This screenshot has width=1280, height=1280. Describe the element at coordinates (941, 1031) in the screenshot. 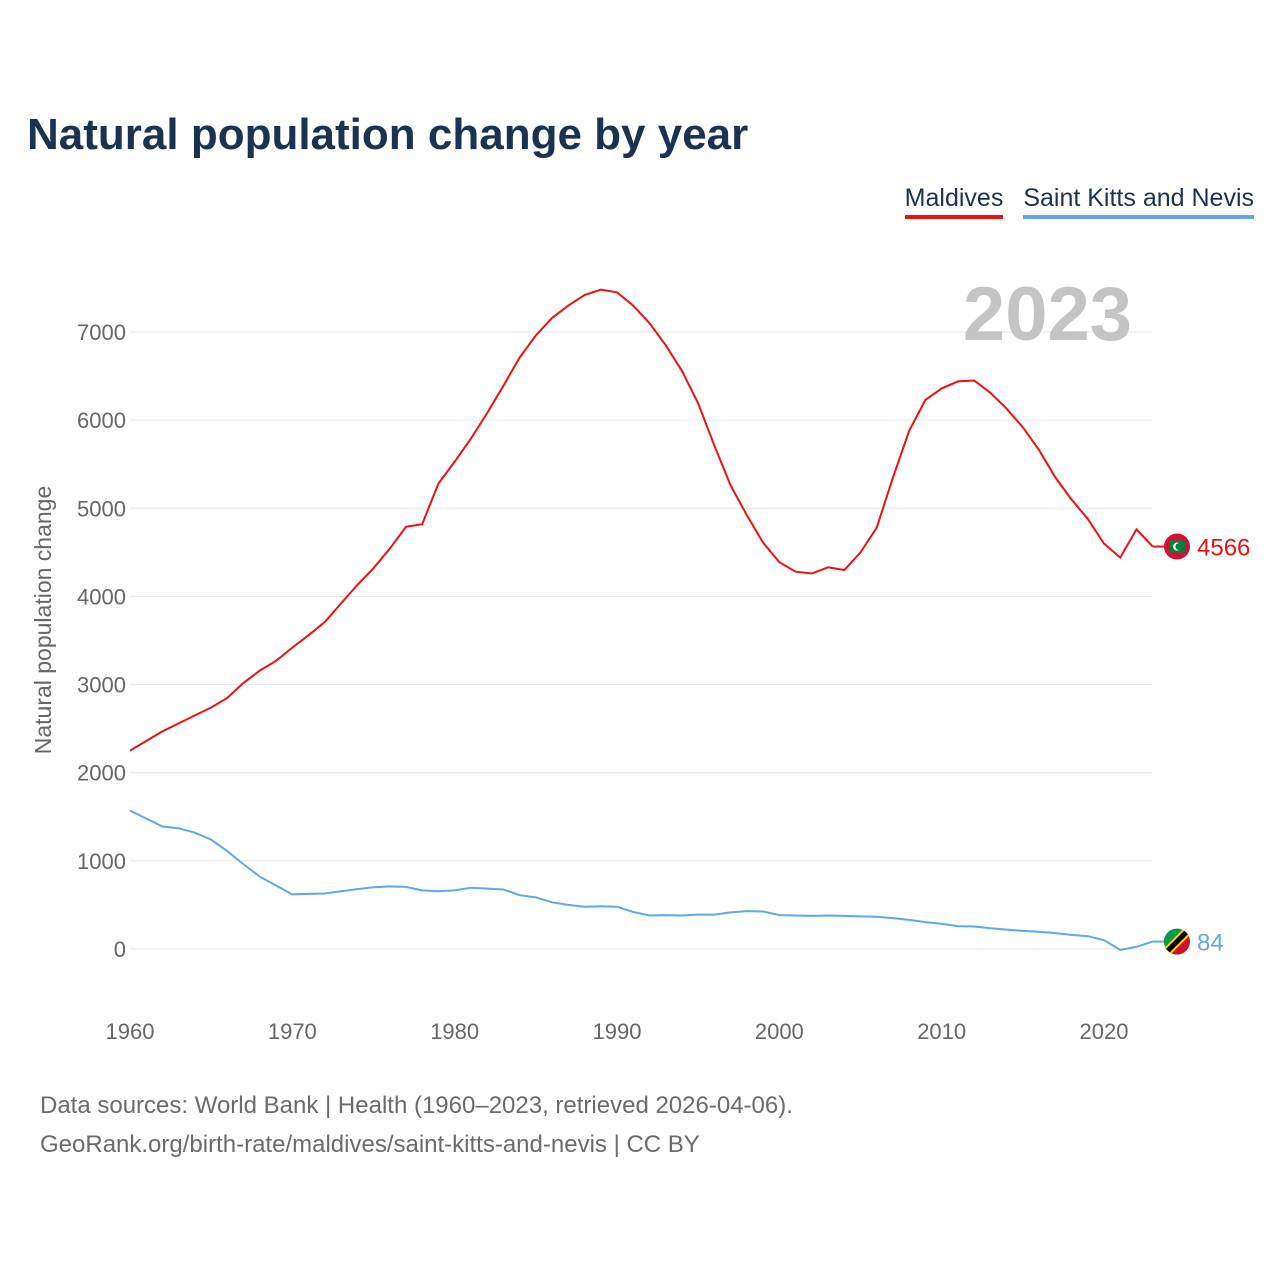

I see `x-tick-label: 2010` at that location.